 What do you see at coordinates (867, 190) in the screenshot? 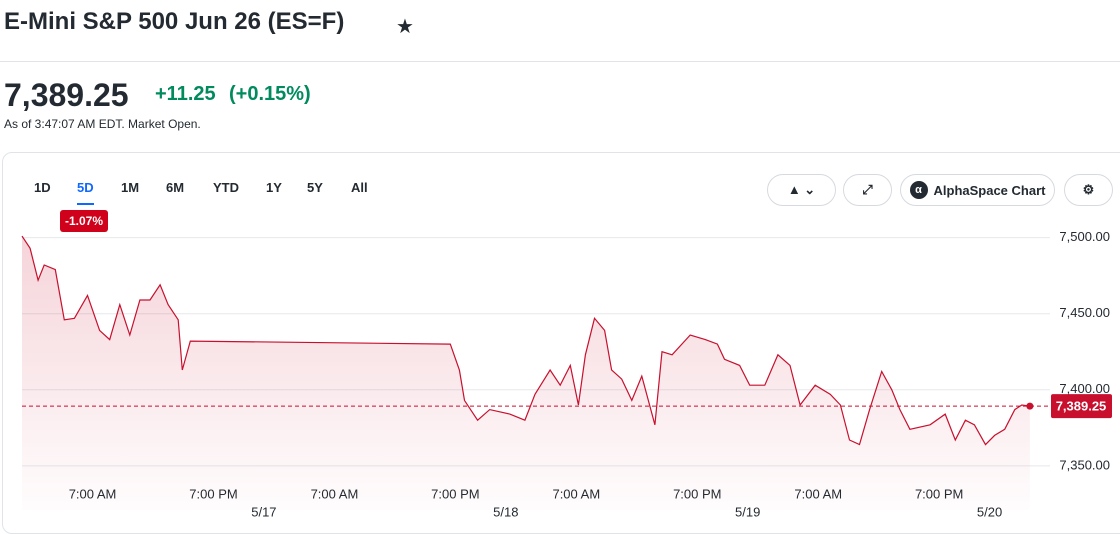
I see `expand-button: ⤢` at bounding box center [867, 190].